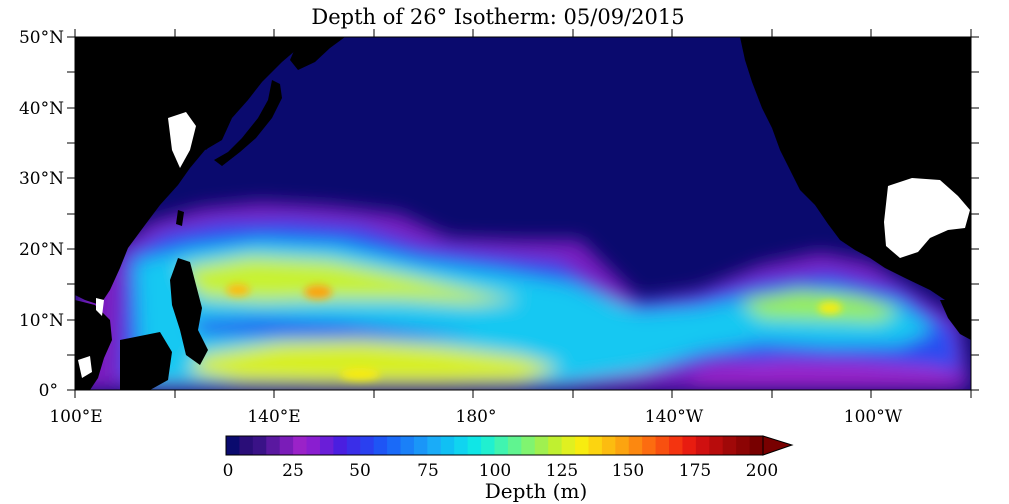  Describe the element at coordinates (873, 417) in the screenshot. I see `lon-label-100w: 100°W` at that location.